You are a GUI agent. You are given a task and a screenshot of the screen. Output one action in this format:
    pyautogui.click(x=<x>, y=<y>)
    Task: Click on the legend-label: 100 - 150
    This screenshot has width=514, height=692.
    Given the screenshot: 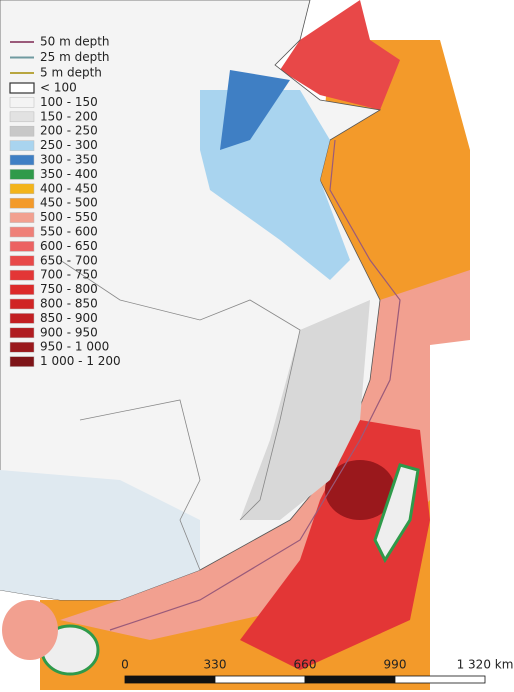 What is the action you would take?
    pyautogui.click(x=69, y=102)
    